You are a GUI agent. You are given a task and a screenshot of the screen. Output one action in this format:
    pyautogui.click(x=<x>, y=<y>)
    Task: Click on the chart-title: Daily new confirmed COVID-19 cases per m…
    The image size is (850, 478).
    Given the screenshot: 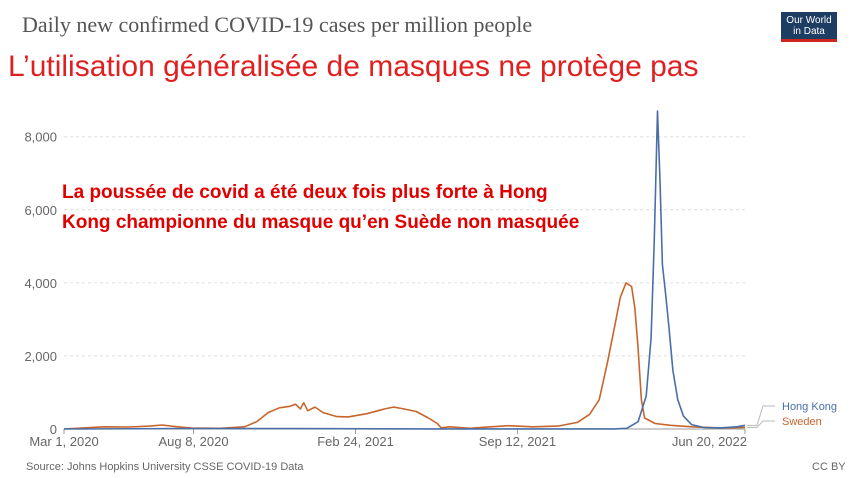 What is the action you would take?
    pyautogui.click(x=277, y=24)
    